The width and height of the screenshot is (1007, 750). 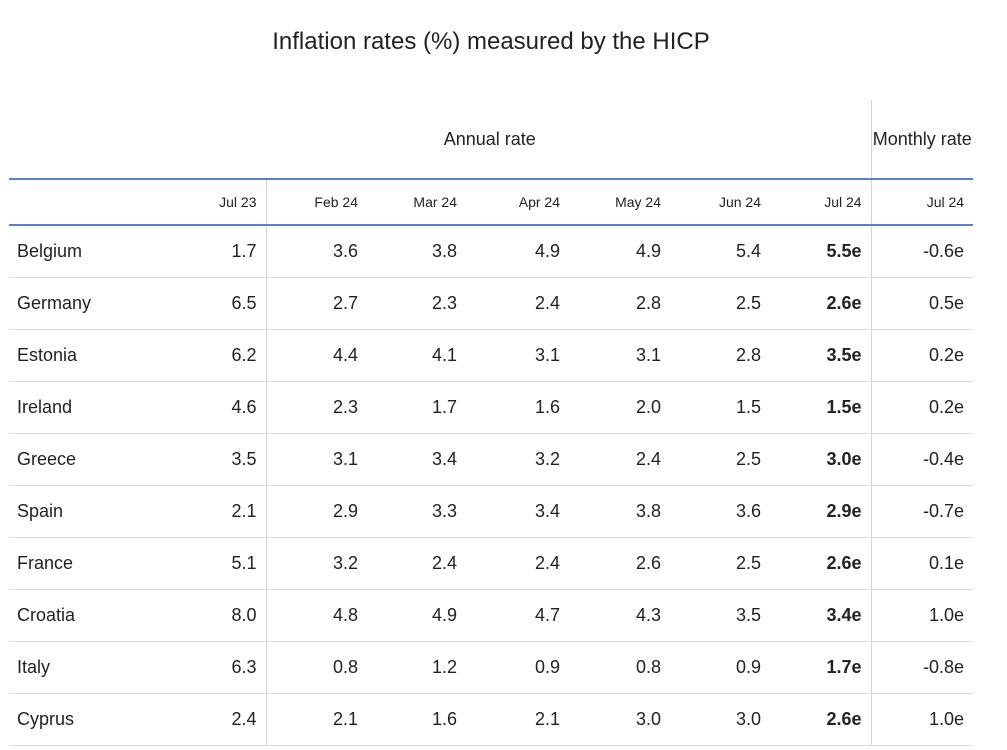 What do you see at coordinates (59, 719) in the screenshot?
I see `country-name: Cyprus` at bounding box center [59, 719].